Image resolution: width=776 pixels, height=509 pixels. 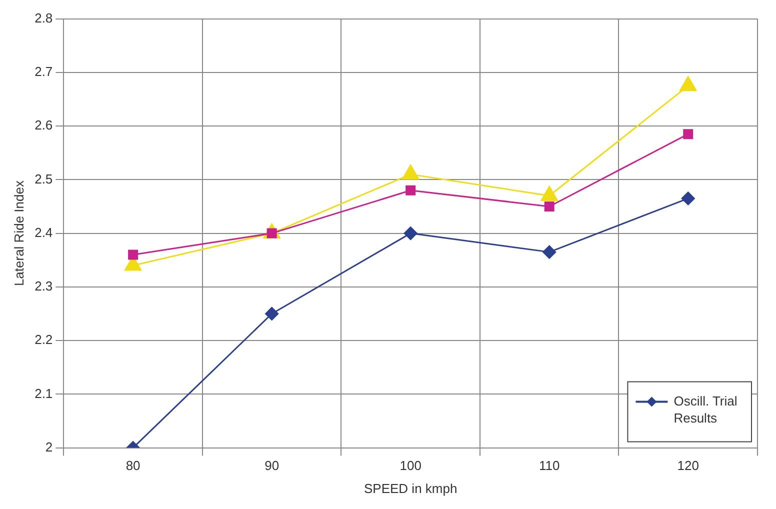 I want to click on x-axis-title: SPEED in kmph, so click(x=411, y=488).